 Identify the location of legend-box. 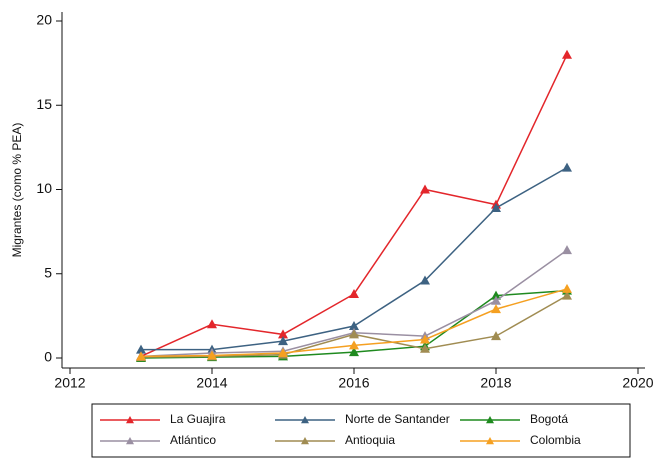
(361, 430).